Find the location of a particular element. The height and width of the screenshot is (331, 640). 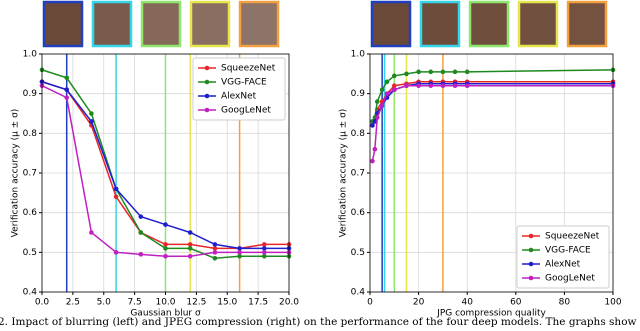

x-tick-label: 12.5 is located at coordinates (196, 303).